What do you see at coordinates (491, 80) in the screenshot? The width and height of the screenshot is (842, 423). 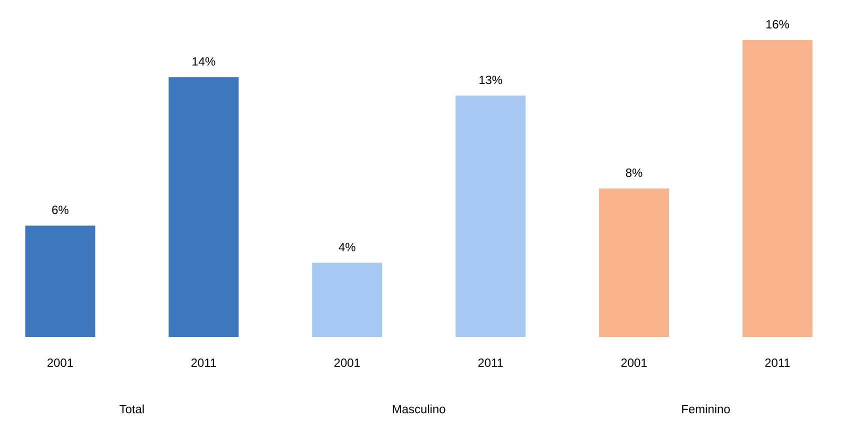 I see `data-label: 13%` at bounding box center [491, 80].